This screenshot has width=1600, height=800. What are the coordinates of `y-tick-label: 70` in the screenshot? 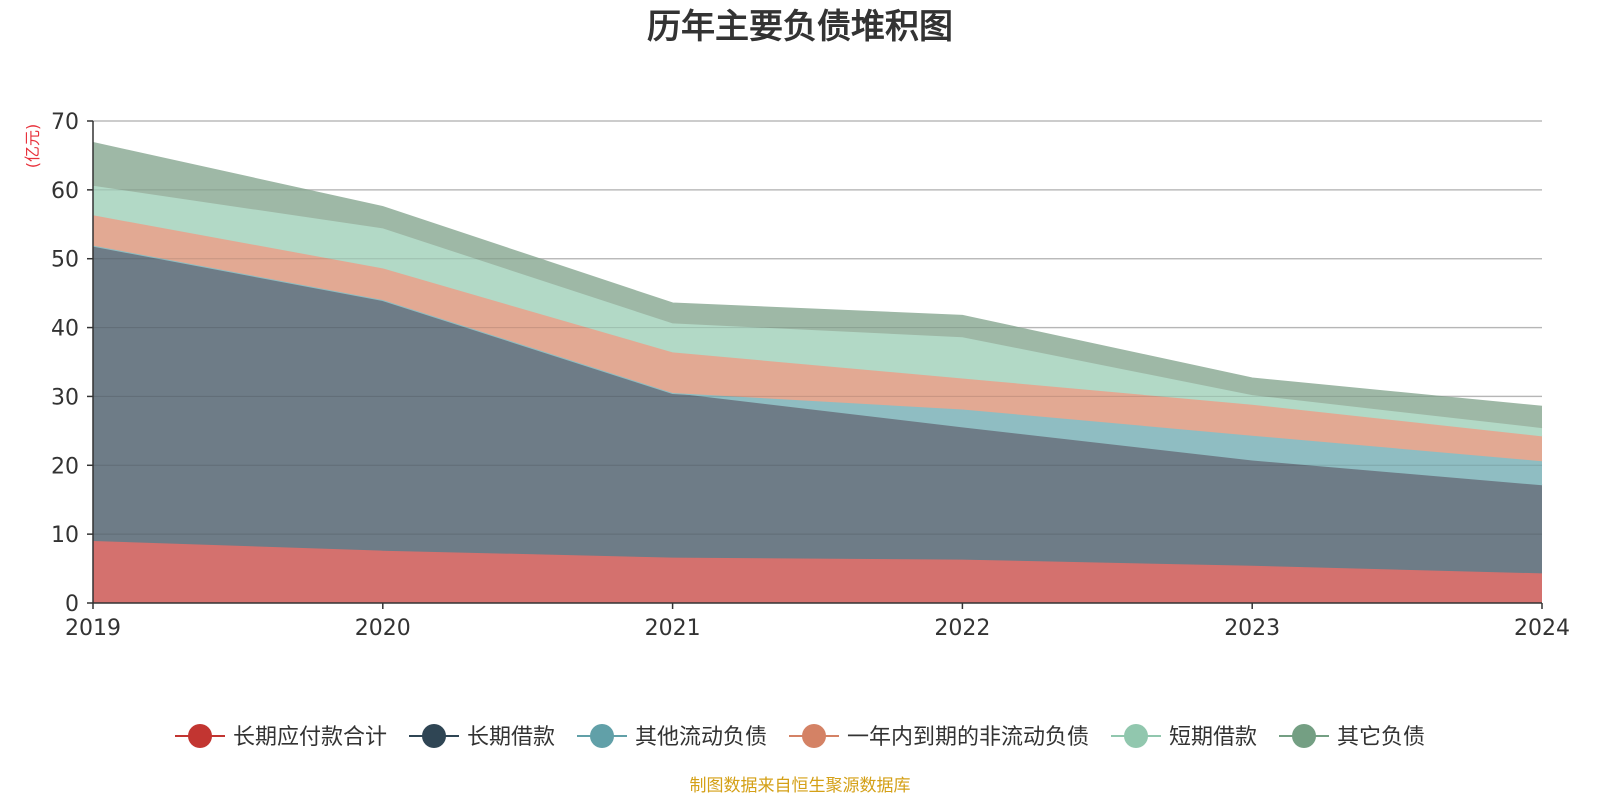 It's located at (65, 122).